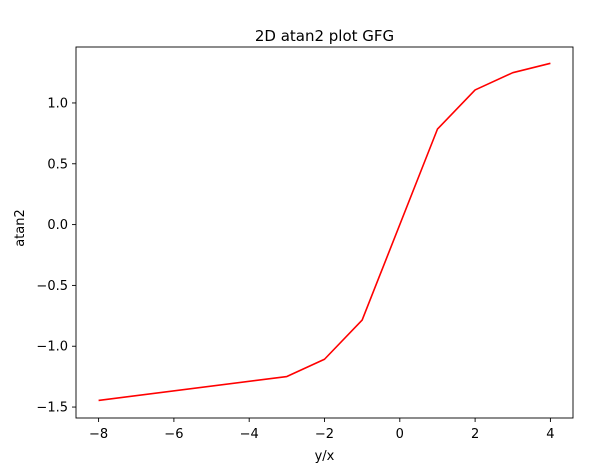 Image resolution: width=601 pixels, height=470 pixels. What do you see at coordinates (324, 36) in the screenshot?
I see `chart-title: 2D atan2 plot GFG` at bounding box center [324, 36].